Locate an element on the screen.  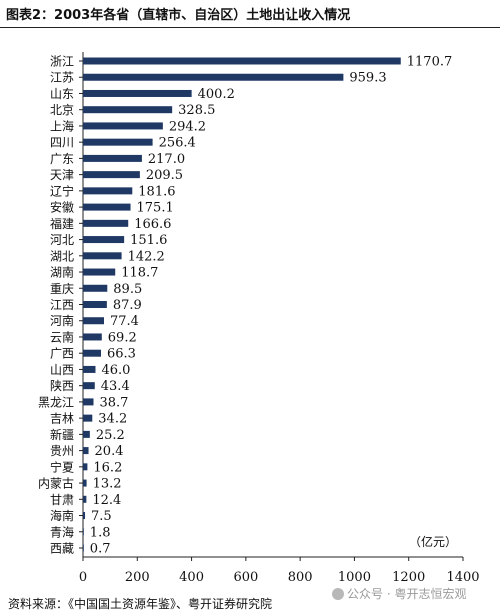
value-label: 151.6 is located at coordinates (148, 240).